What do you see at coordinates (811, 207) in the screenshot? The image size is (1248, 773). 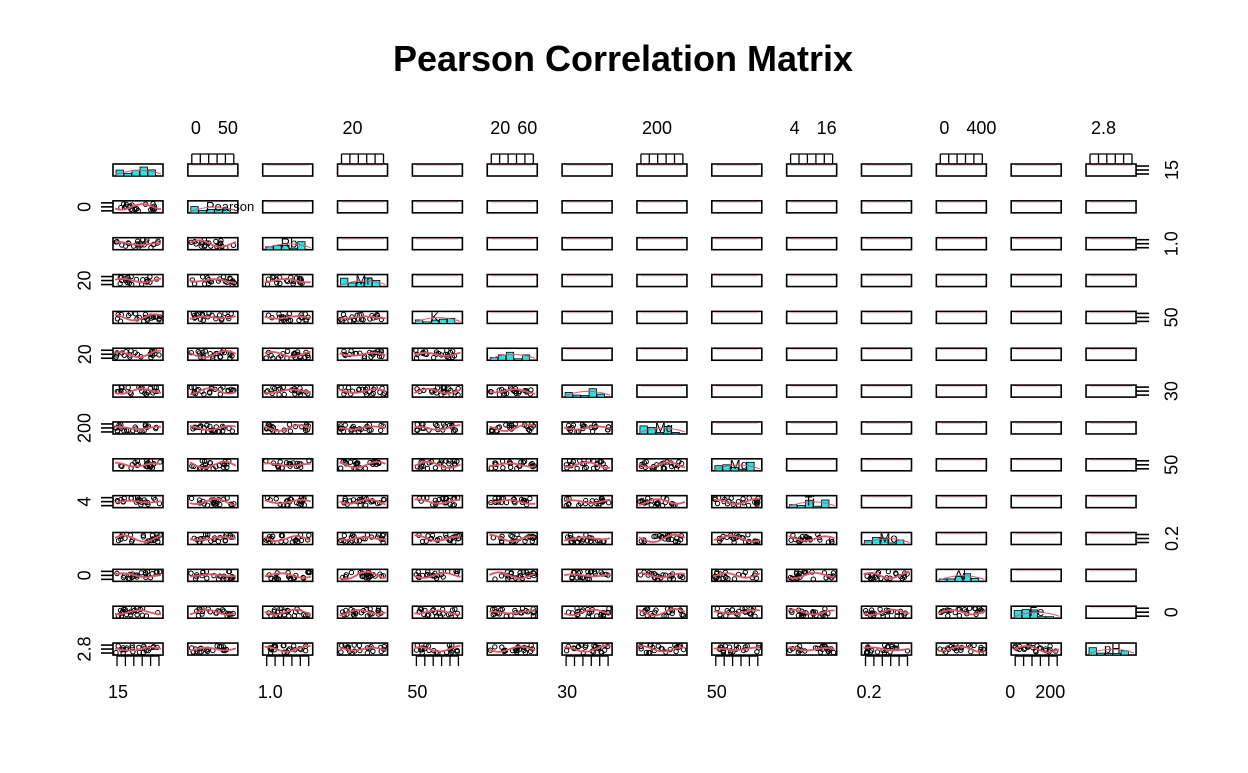 I see `panel-upper-r1-c9` at bounding box center [811, 207].